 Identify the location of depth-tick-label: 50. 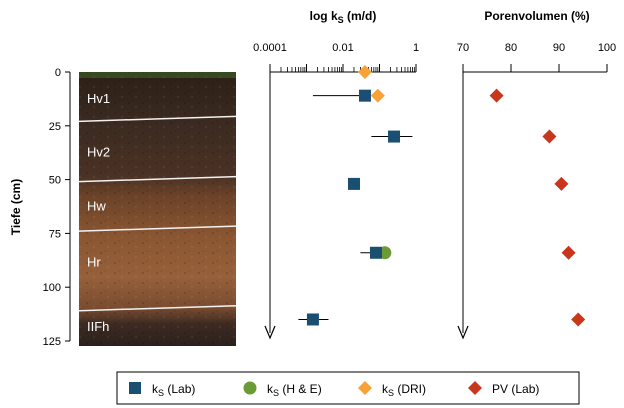
(55, 181).